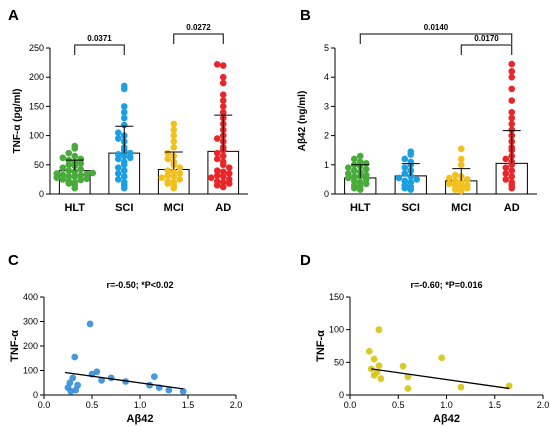 Image resolution: width=550 pixels, height=427 pixels. What do you see at coordinates (174, 208) in the screenshot?
I see `category-label: MCI` at bounding box center [174, 208].